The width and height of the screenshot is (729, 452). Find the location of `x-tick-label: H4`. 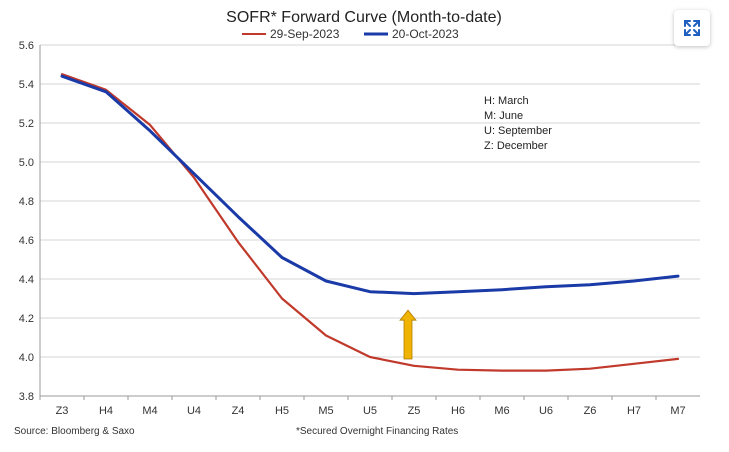

x-tick-label: H4 is located at coordinates (106, 411).